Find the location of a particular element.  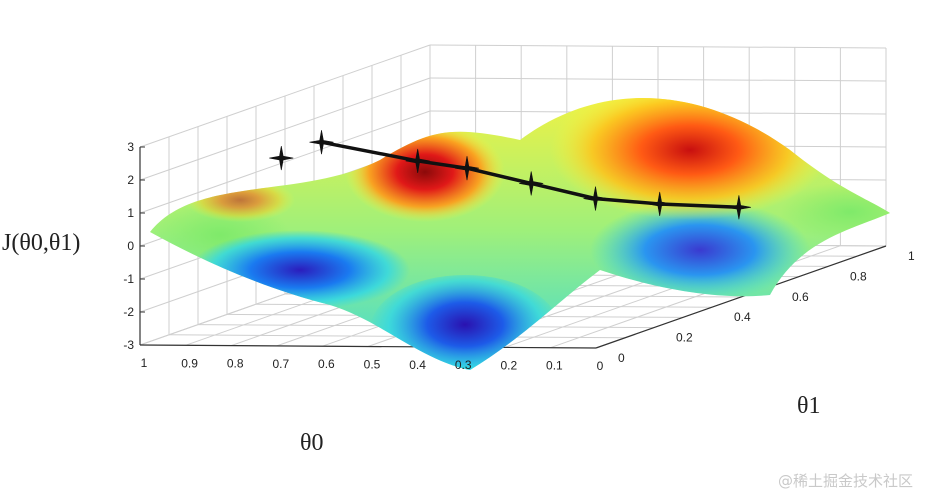

x-tick-label: 1 is located at coordinates (144, 363).